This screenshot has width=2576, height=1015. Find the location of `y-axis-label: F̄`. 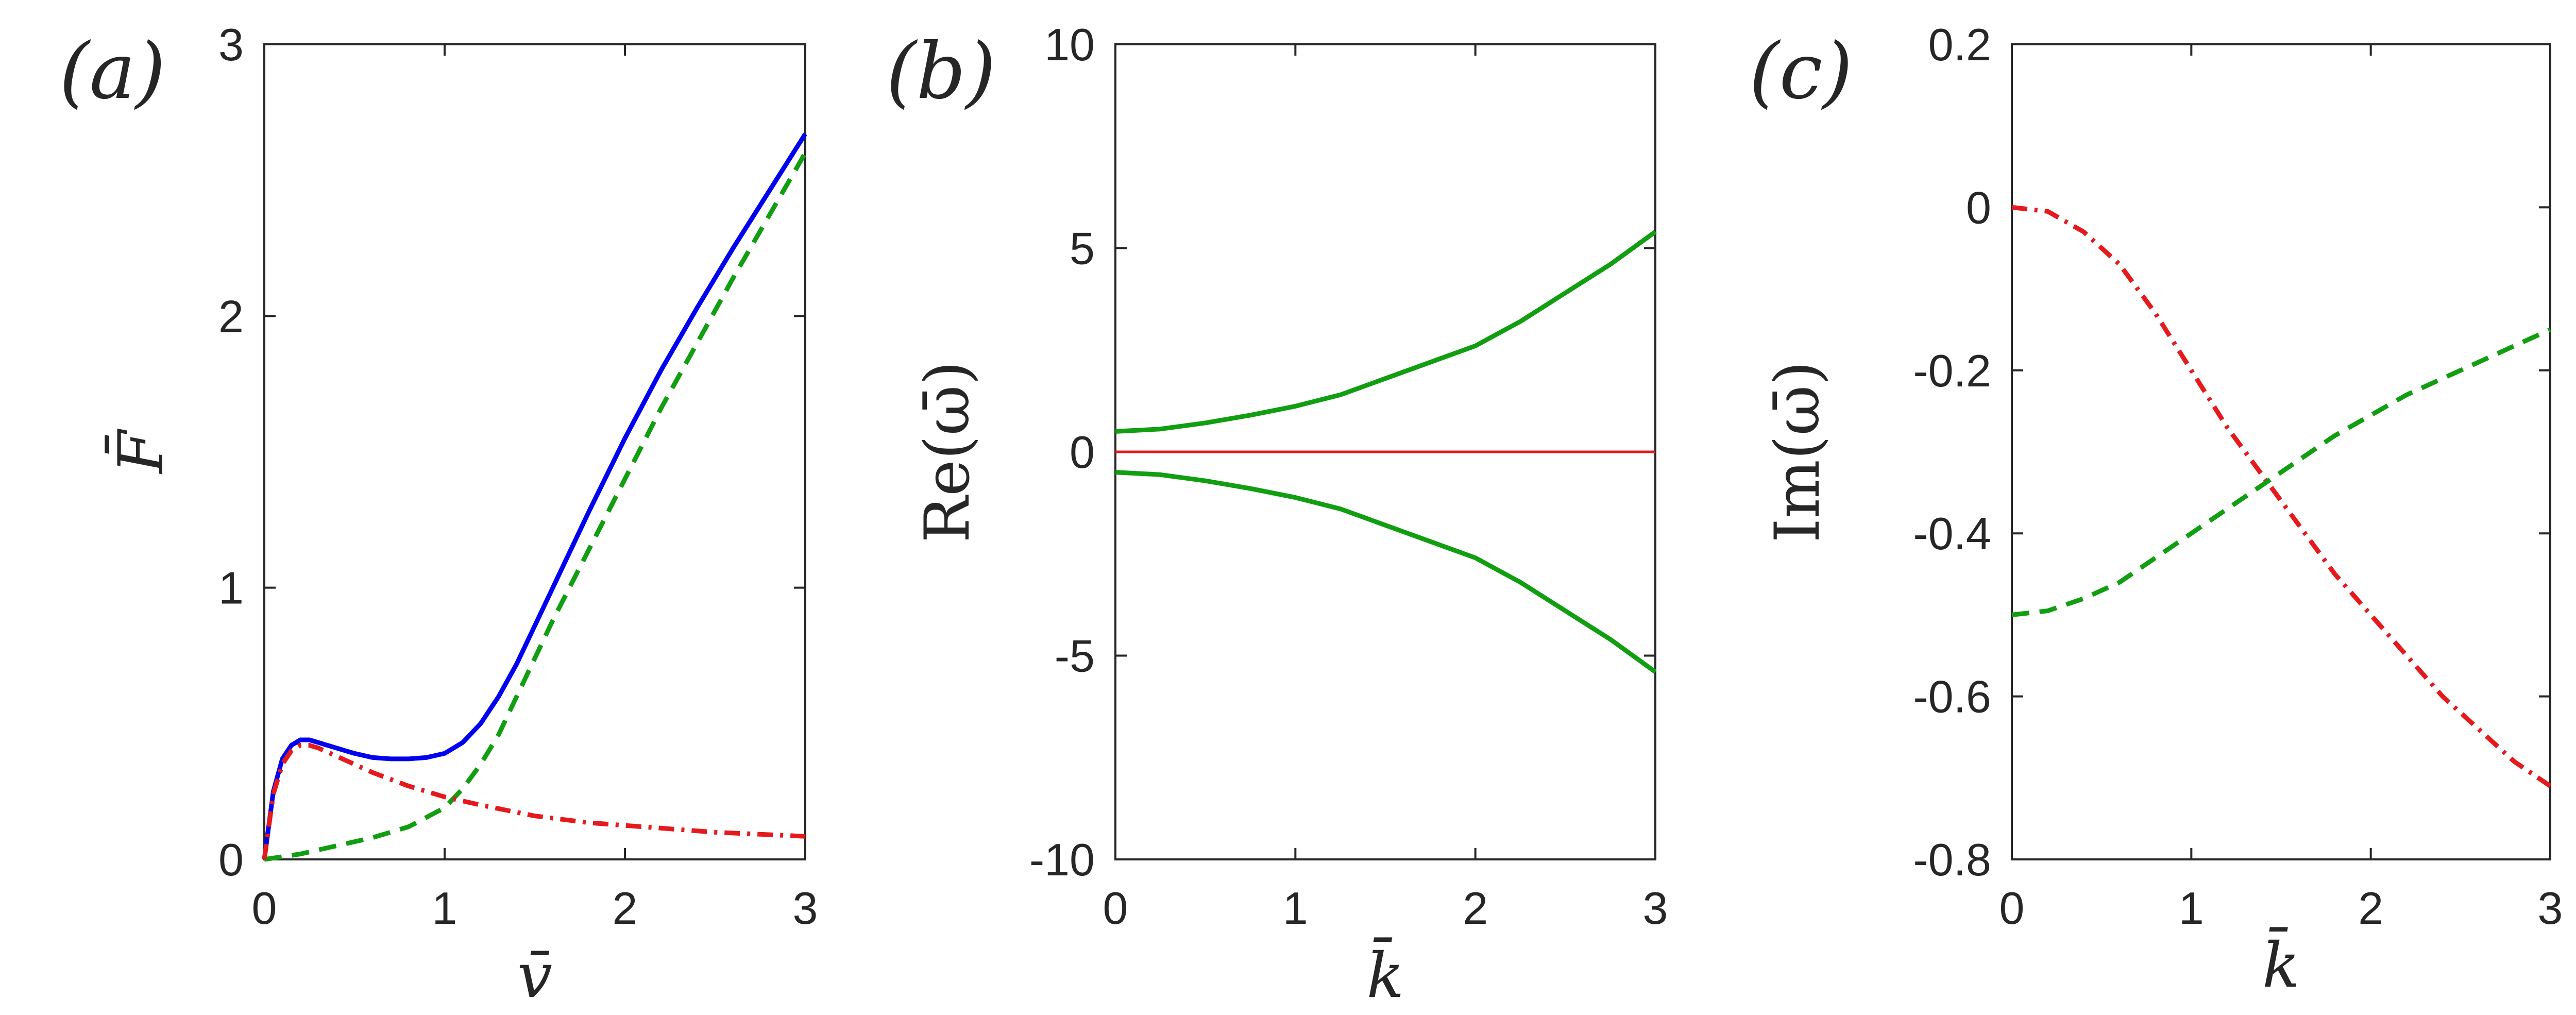

y-axis-label: F̄ is located at coordinates (141, 452).